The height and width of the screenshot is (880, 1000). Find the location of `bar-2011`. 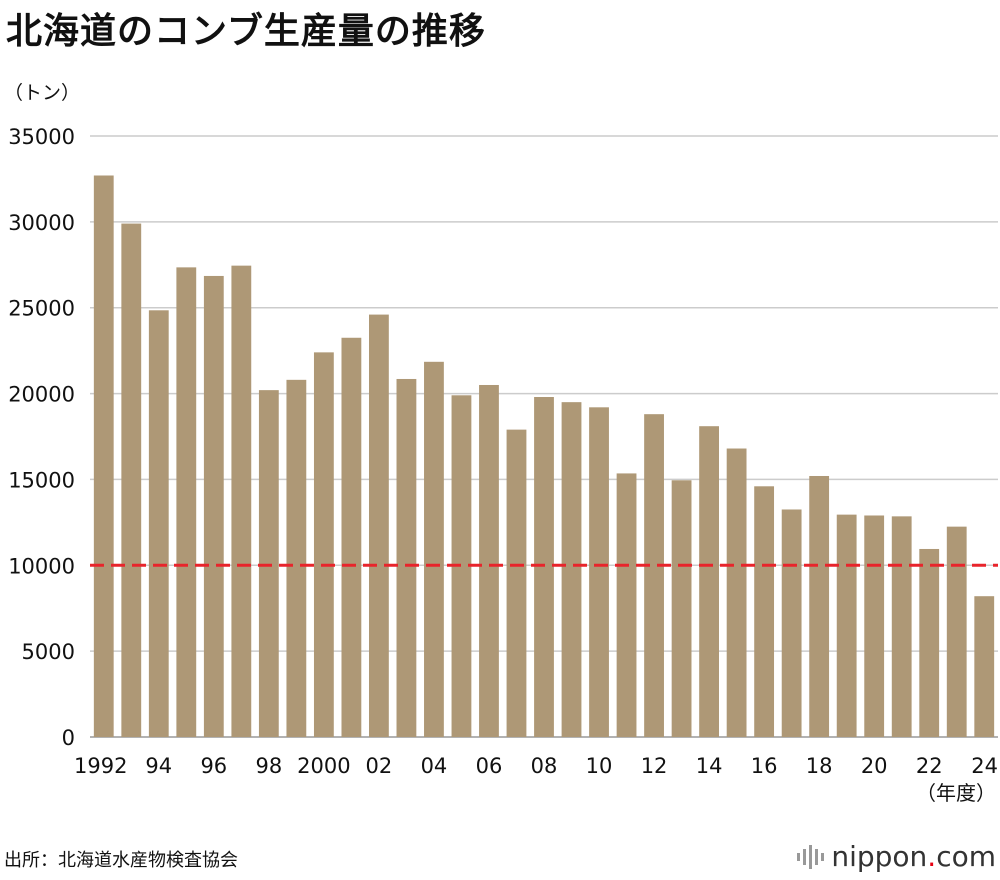

bar-2011 is located at coordinates (626, 605).